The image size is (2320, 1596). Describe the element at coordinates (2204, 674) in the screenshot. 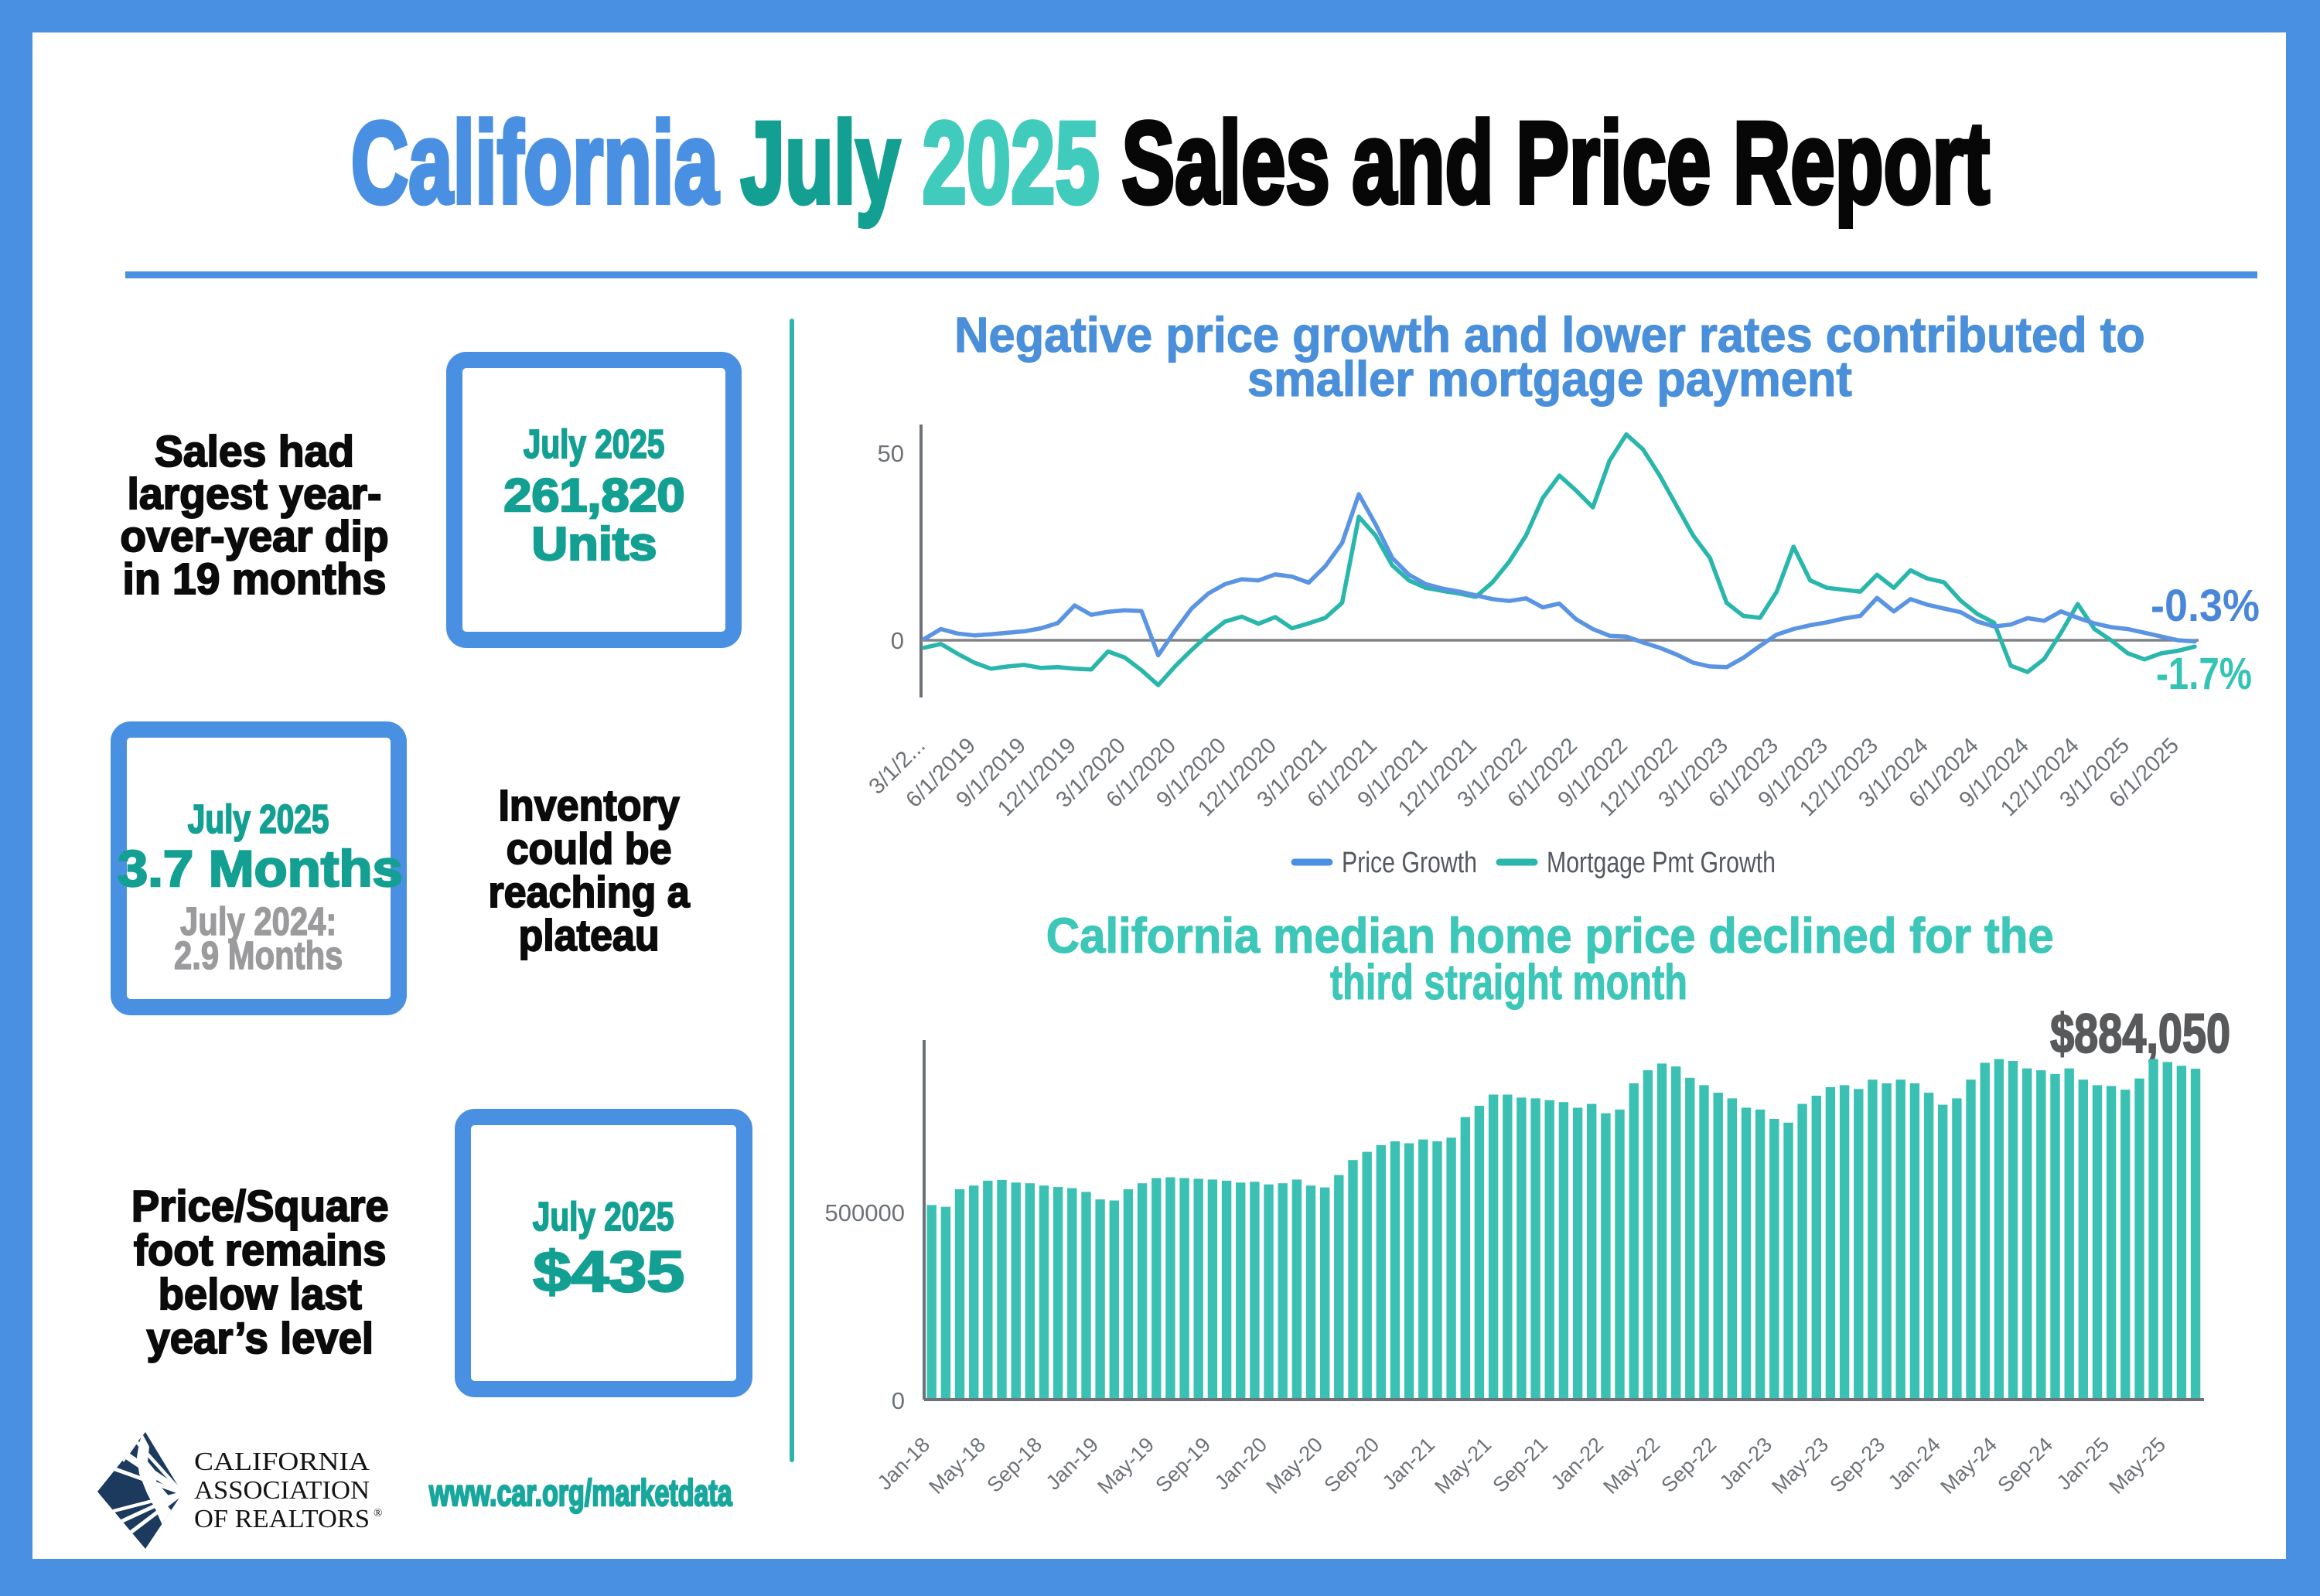

I see `svg-text: -1.7%` at that location.